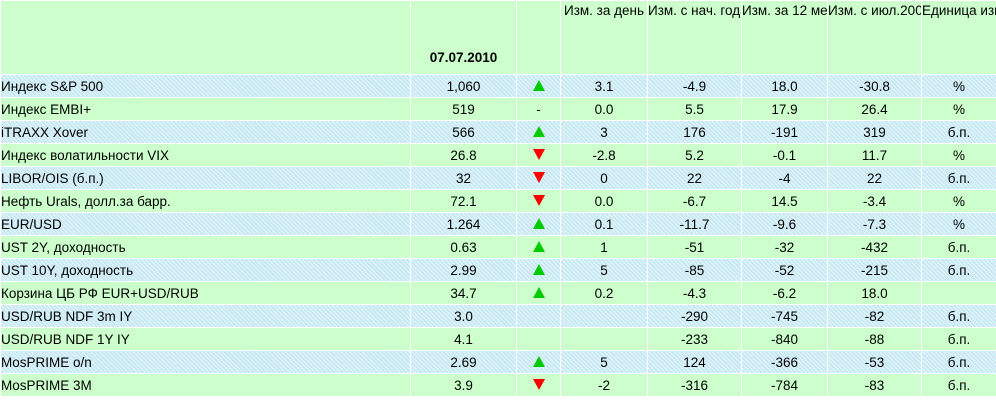 The height and width of the screenshot is (409, 996). Describe the element at coordinates (538, 37) in the screenshot. I see `header-arrow-column` at that location.